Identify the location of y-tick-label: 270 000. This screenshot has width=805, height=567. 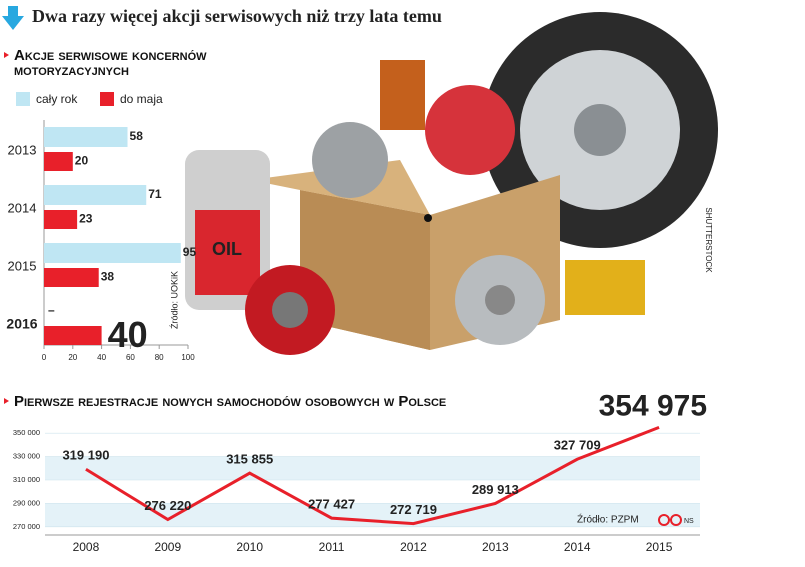
(26, 526).